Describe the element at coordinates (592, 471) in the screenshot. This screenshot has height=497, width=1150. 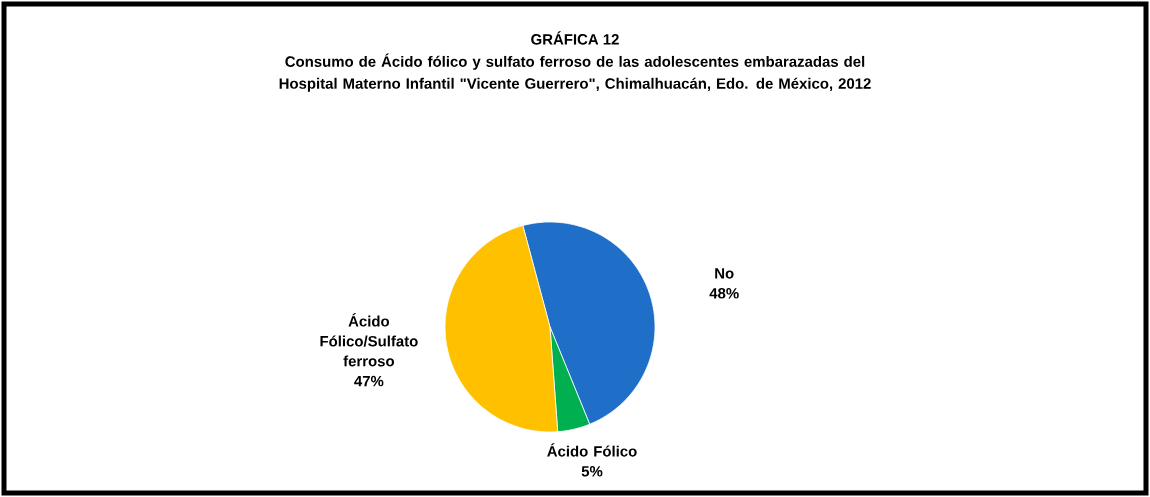
I see `data-label: 5%` at that location.